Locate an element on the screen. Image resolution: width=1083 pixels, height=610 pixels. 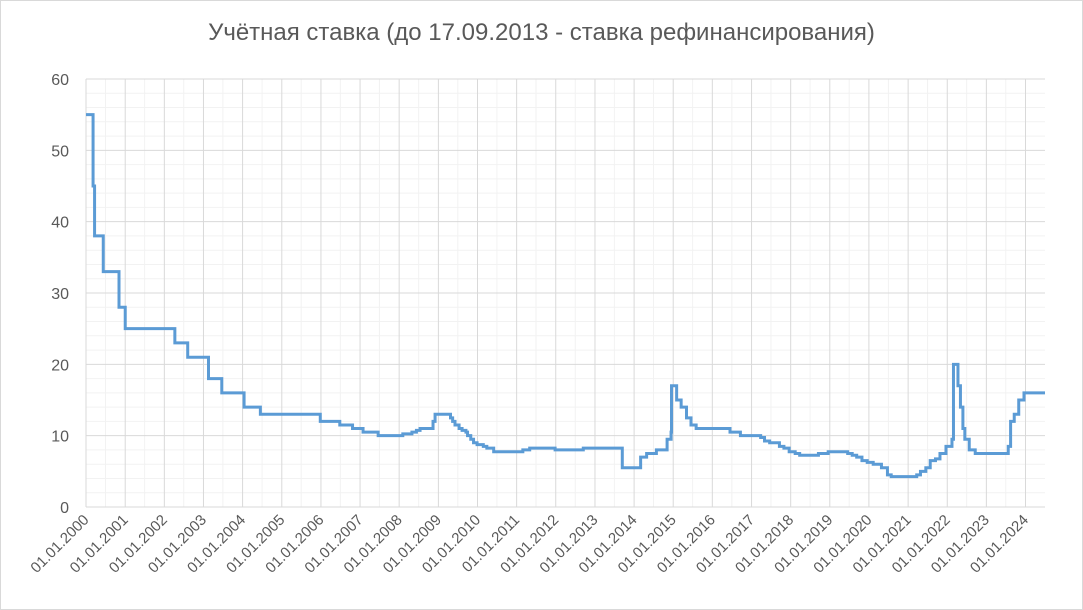
y-tick-labels: 0 10 20 30 40 50 60 is located at coordinates (60, 294).